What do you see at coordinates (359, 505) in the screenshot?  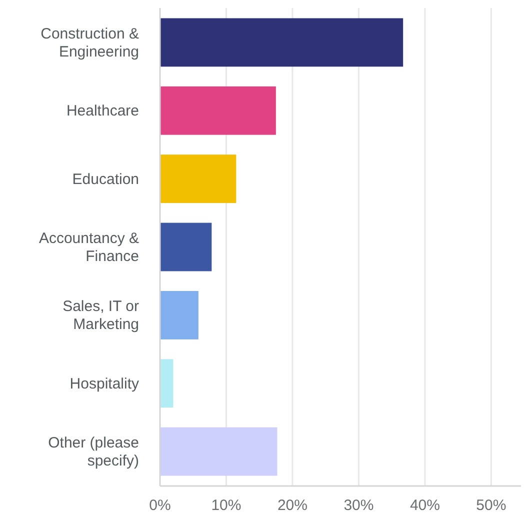 I see `x-tick-label: 30%` at bounding box center [359, 505].